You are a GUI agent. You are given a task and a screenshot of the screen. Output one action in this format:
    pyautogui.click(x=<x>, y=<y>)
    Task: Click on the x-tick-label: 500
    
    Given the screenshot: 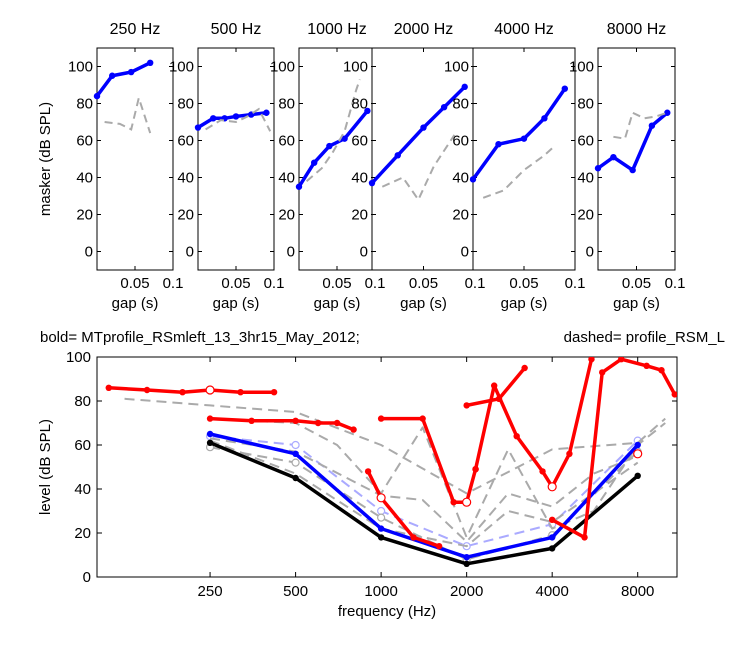 What is the action you would take?
    pyautogui.click(x=295, y=591)
    